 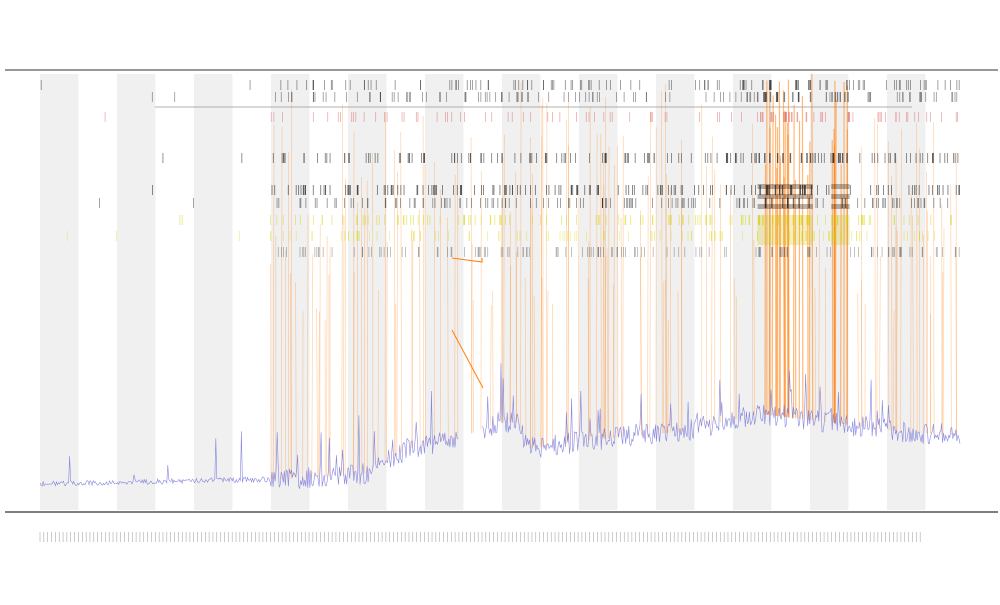 I want to click on x-tick-labels, so click(x=480, y=537).